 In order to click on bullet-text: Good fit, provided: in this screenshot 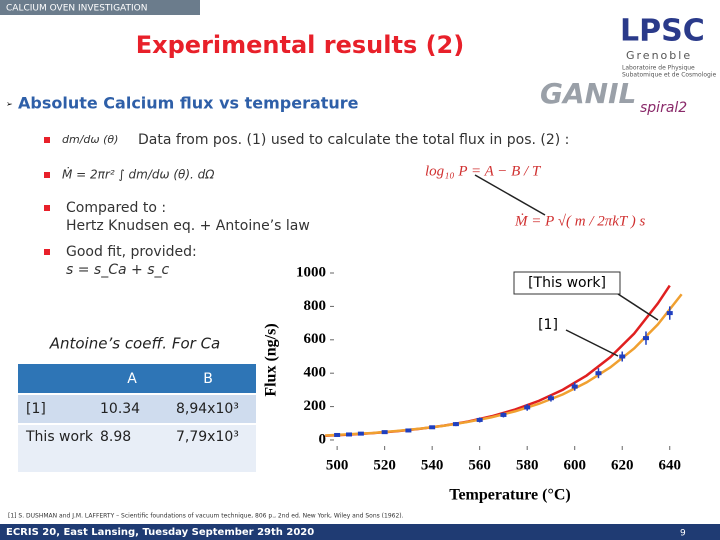, I will do `click(131, 252)`.